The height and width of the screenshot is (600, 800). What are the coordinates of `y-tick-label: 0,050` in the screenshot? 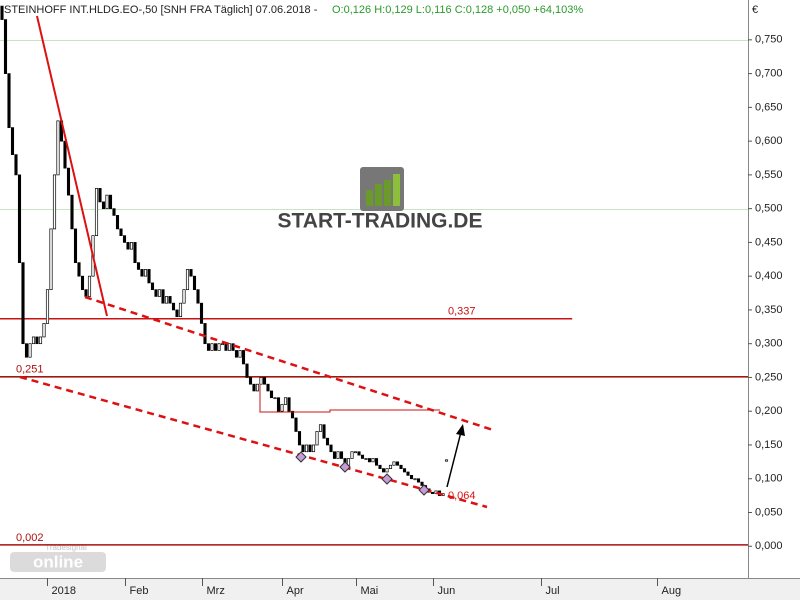 It's located at (769, 512).